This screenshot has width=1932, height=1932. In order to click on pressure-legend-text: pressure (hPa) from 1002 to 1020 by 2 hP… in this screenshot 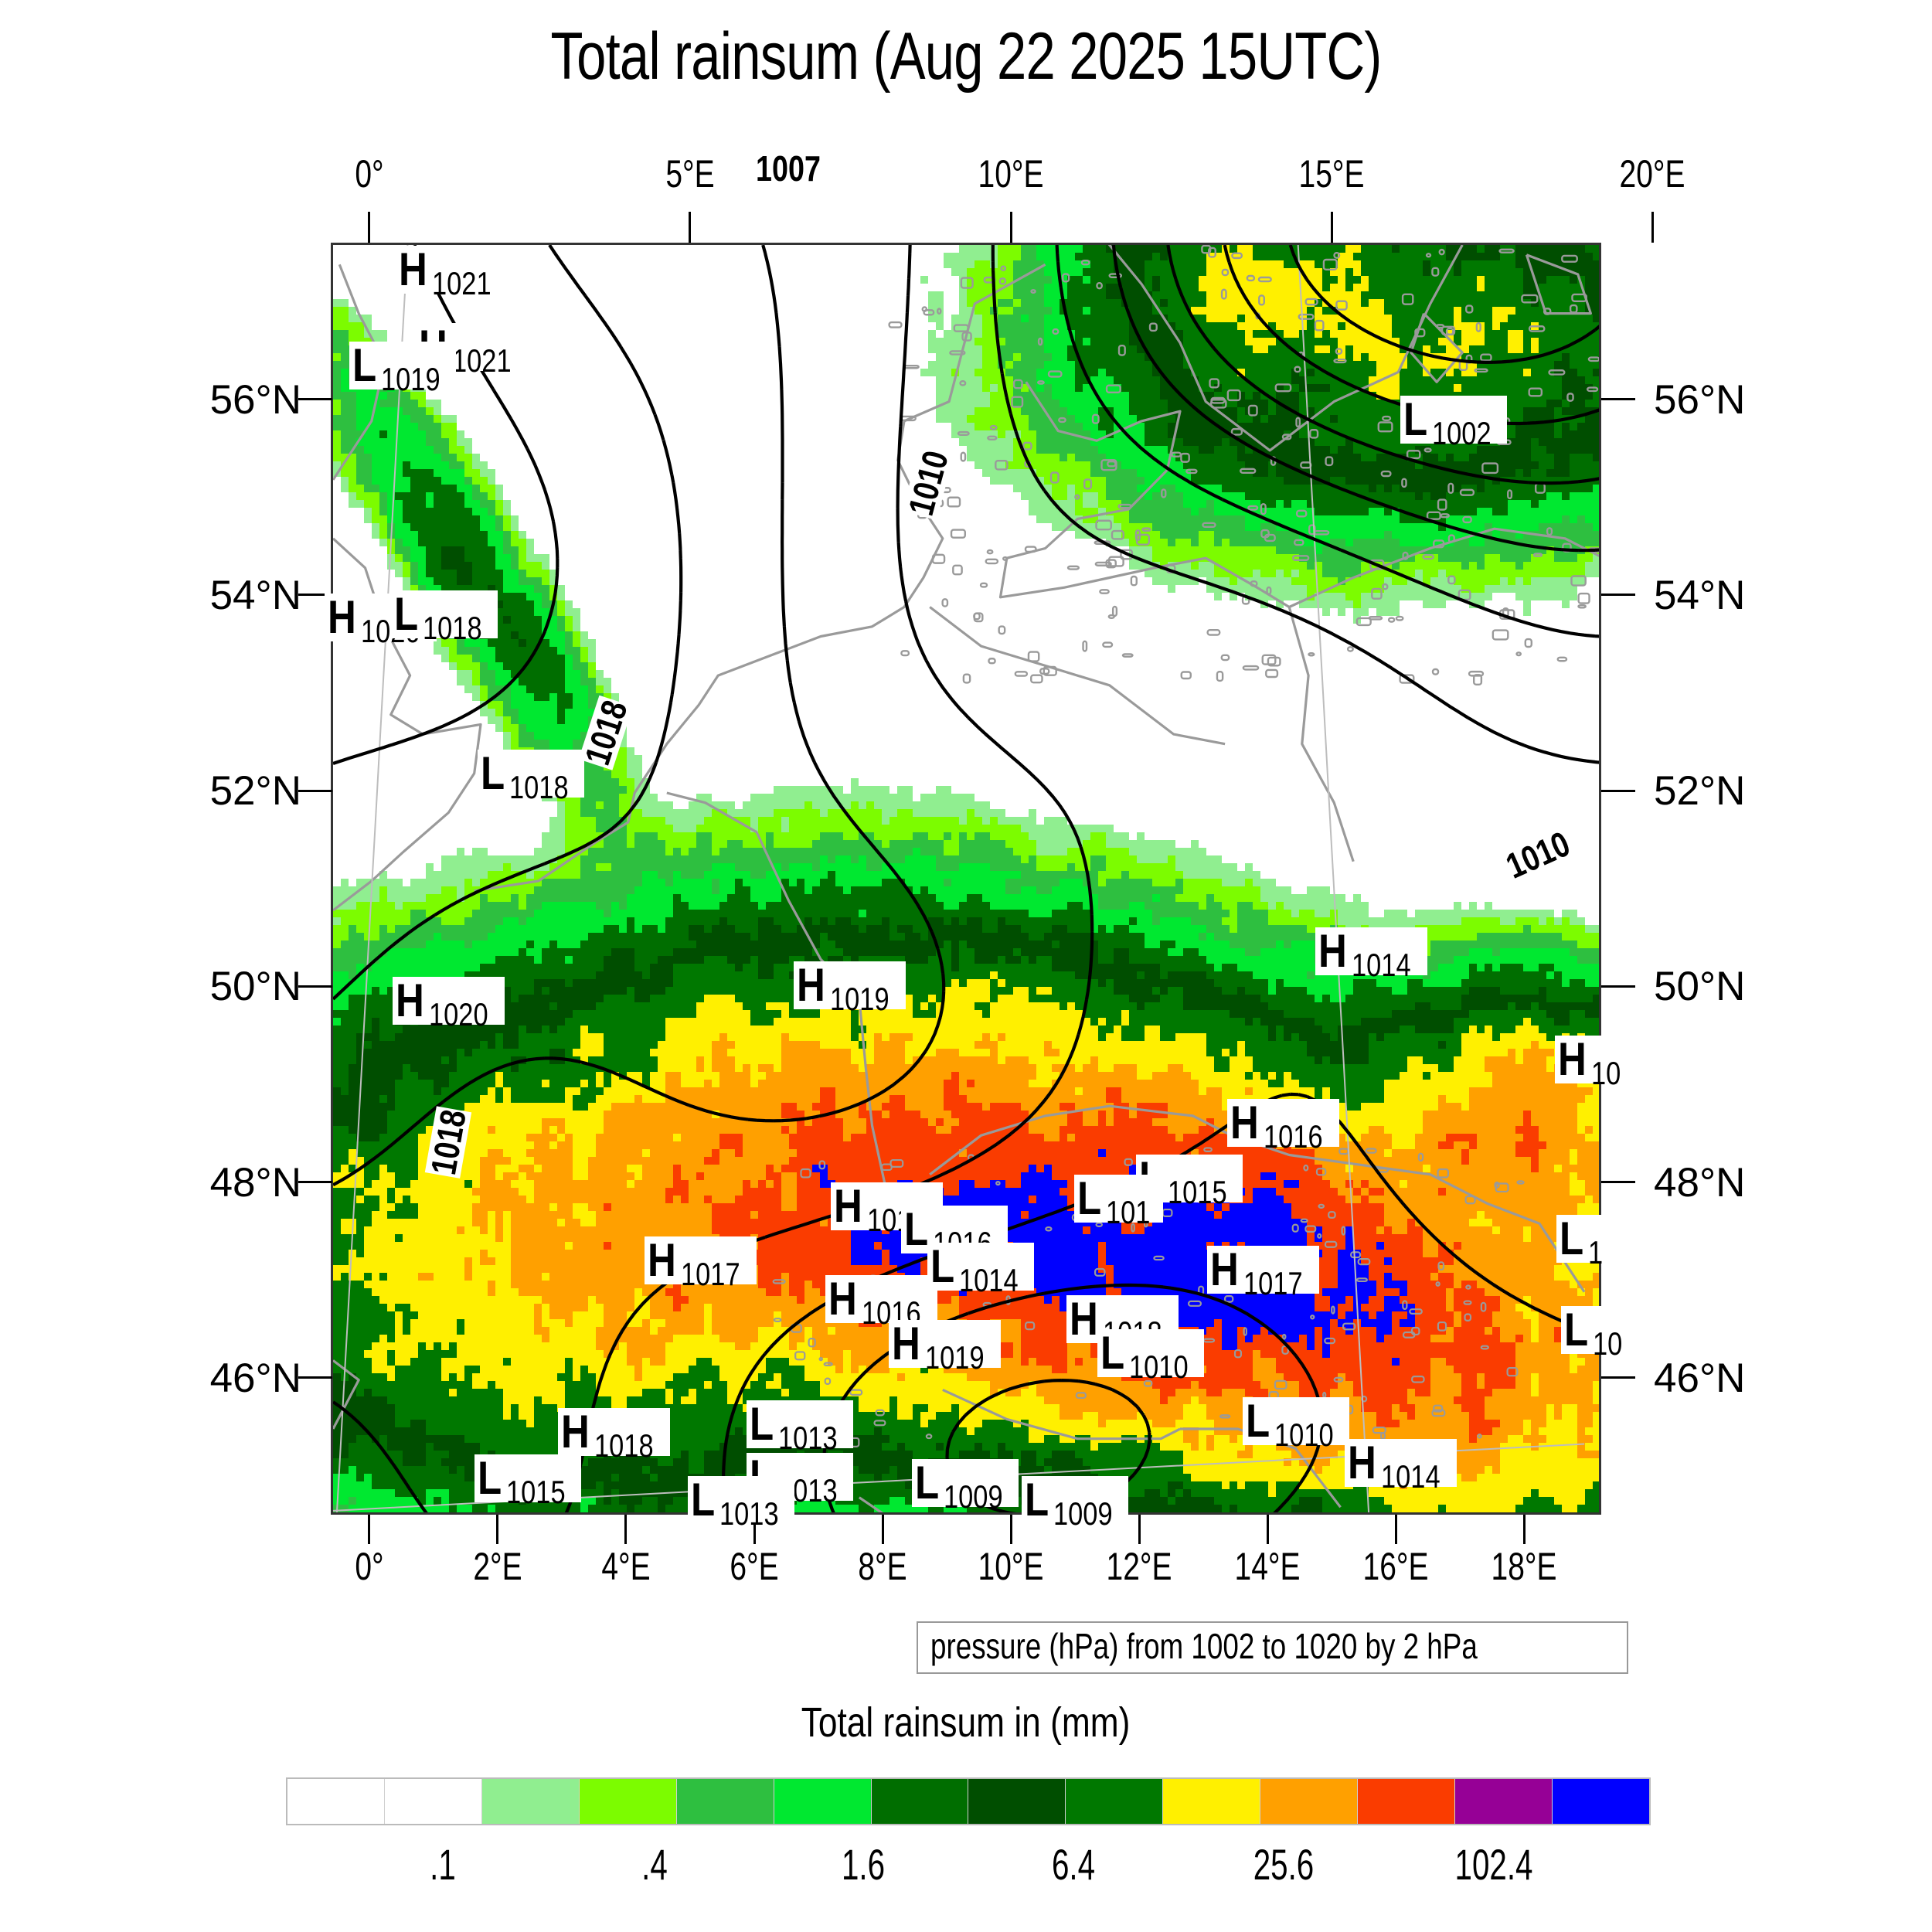, I will do `click(1204, 1646)`.